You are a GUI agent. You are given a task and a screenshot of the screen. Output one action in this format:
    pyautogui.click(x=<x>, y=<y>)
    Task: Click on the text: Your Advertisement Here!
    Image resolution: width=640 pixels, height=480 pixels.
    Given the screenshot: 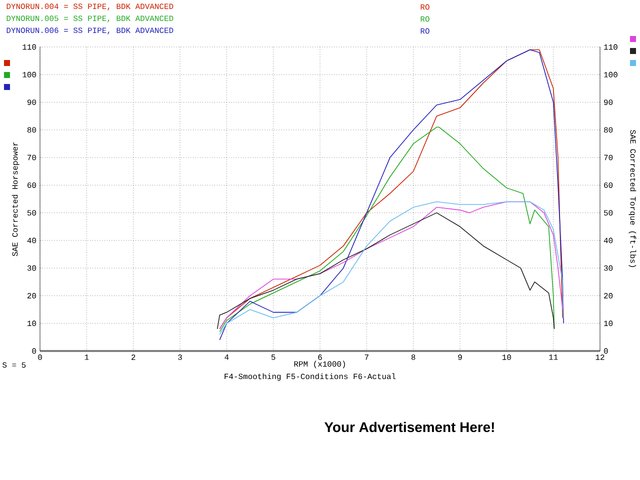 What is the action you would take?
    pyautogui.click(x=409, y=427)
    